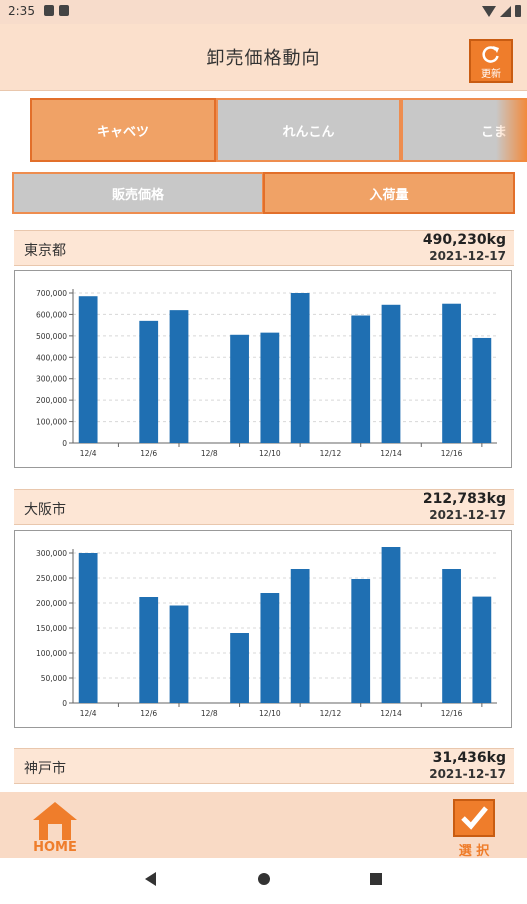 The width and height of the screenshot is (527, 904). I want to click on home-button: HOME, so click(55, 828).